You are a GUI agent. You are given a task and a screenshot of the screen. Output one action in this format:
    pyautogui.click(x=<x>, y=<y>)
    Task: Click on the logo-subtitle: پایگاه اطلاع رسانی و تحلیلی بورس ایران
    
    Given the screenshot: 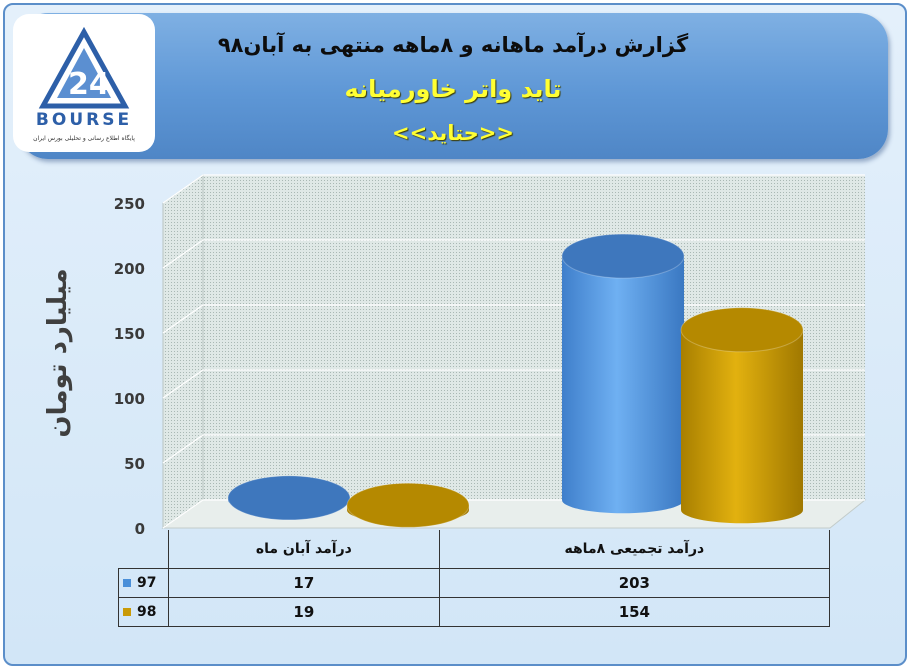 What is the action you would take?
    pyautogui.click(x=84, y=138)
    